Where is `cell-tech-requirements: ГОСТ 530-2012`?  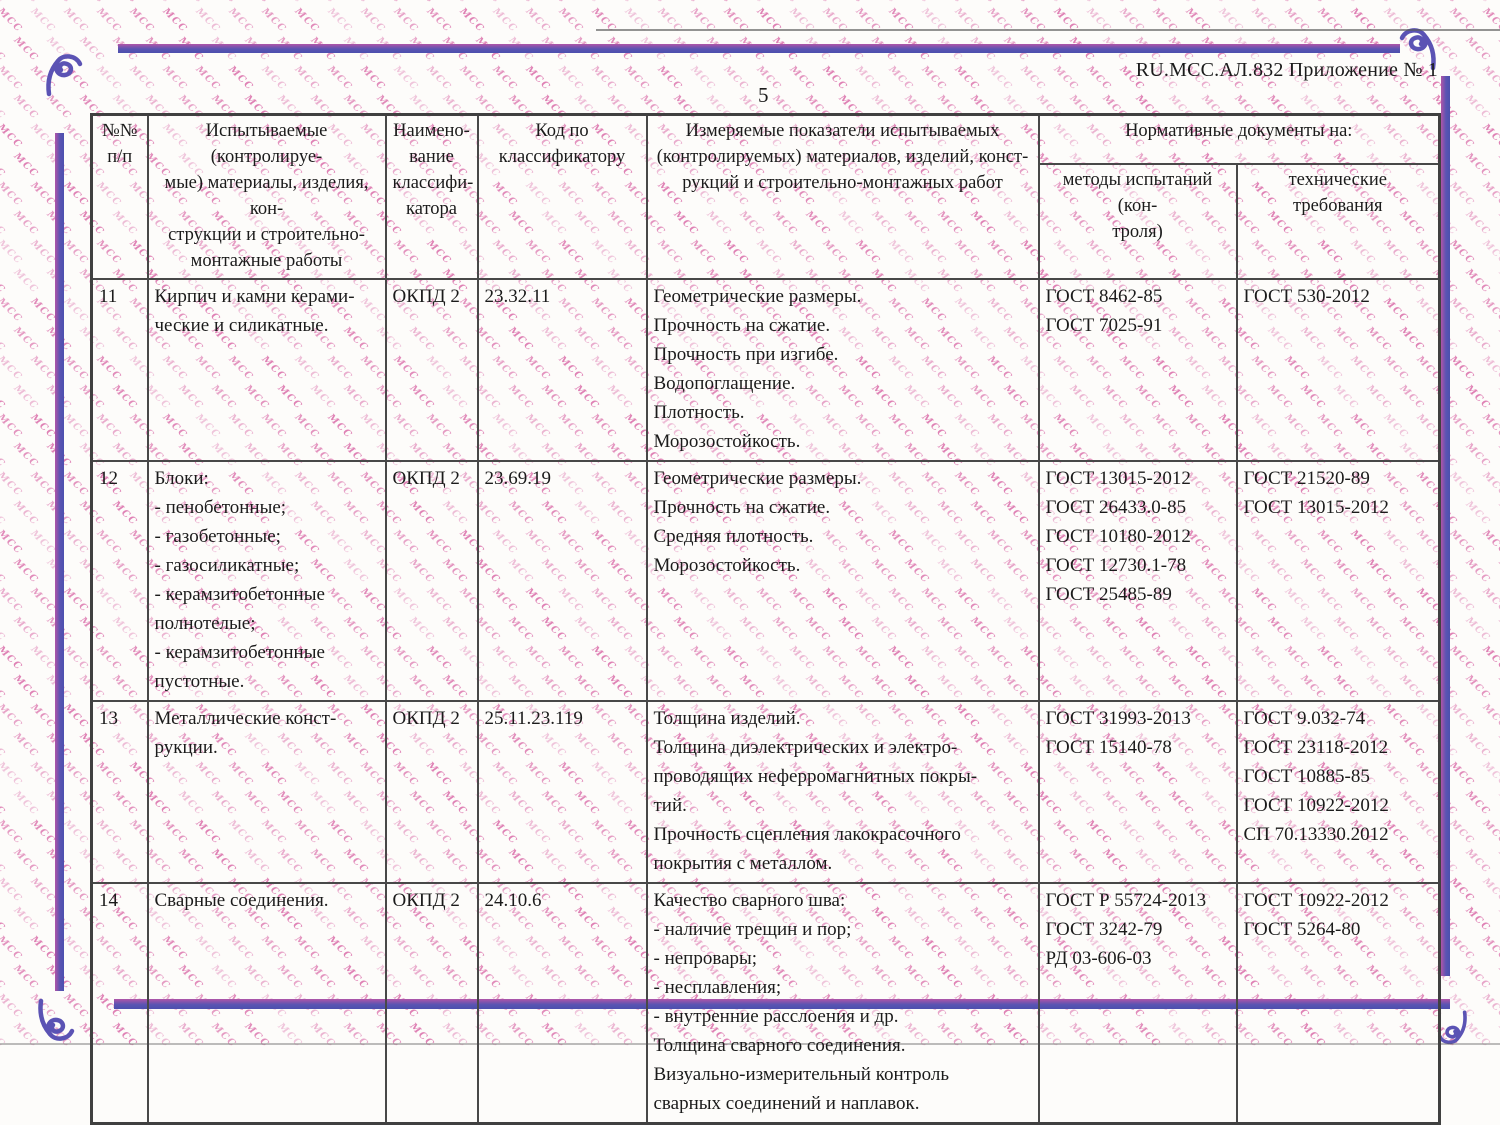
cell-tech-requirements: ГОСТ 530-2012 is located at coordinates (1338, 370).